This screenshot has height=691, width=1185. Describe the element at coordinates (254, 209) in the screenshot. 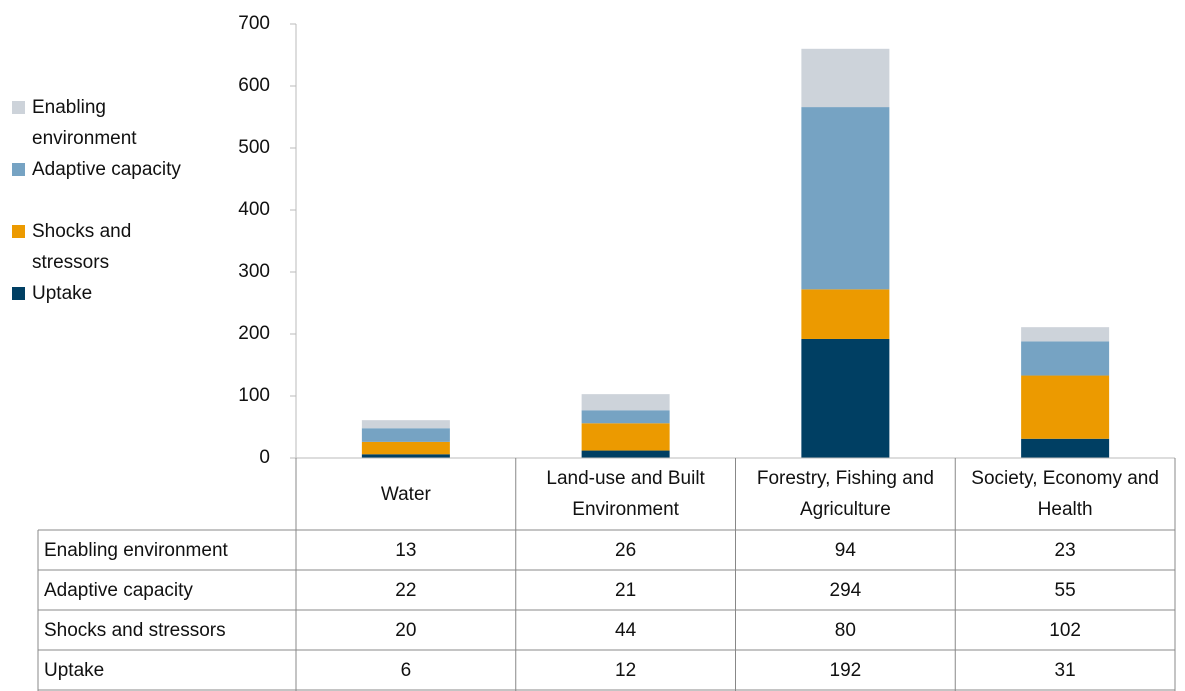

I see `y-tick-label: 400` at that location.